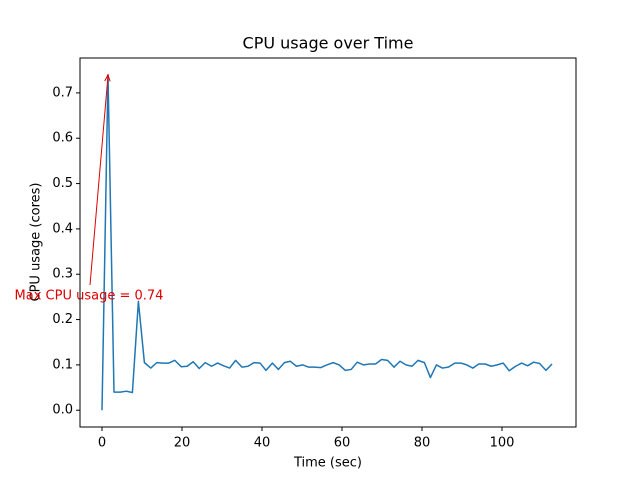  Describe the element at coordinates (342, 443) in the screenshot. I see `x-tick-label: 60` at that location.